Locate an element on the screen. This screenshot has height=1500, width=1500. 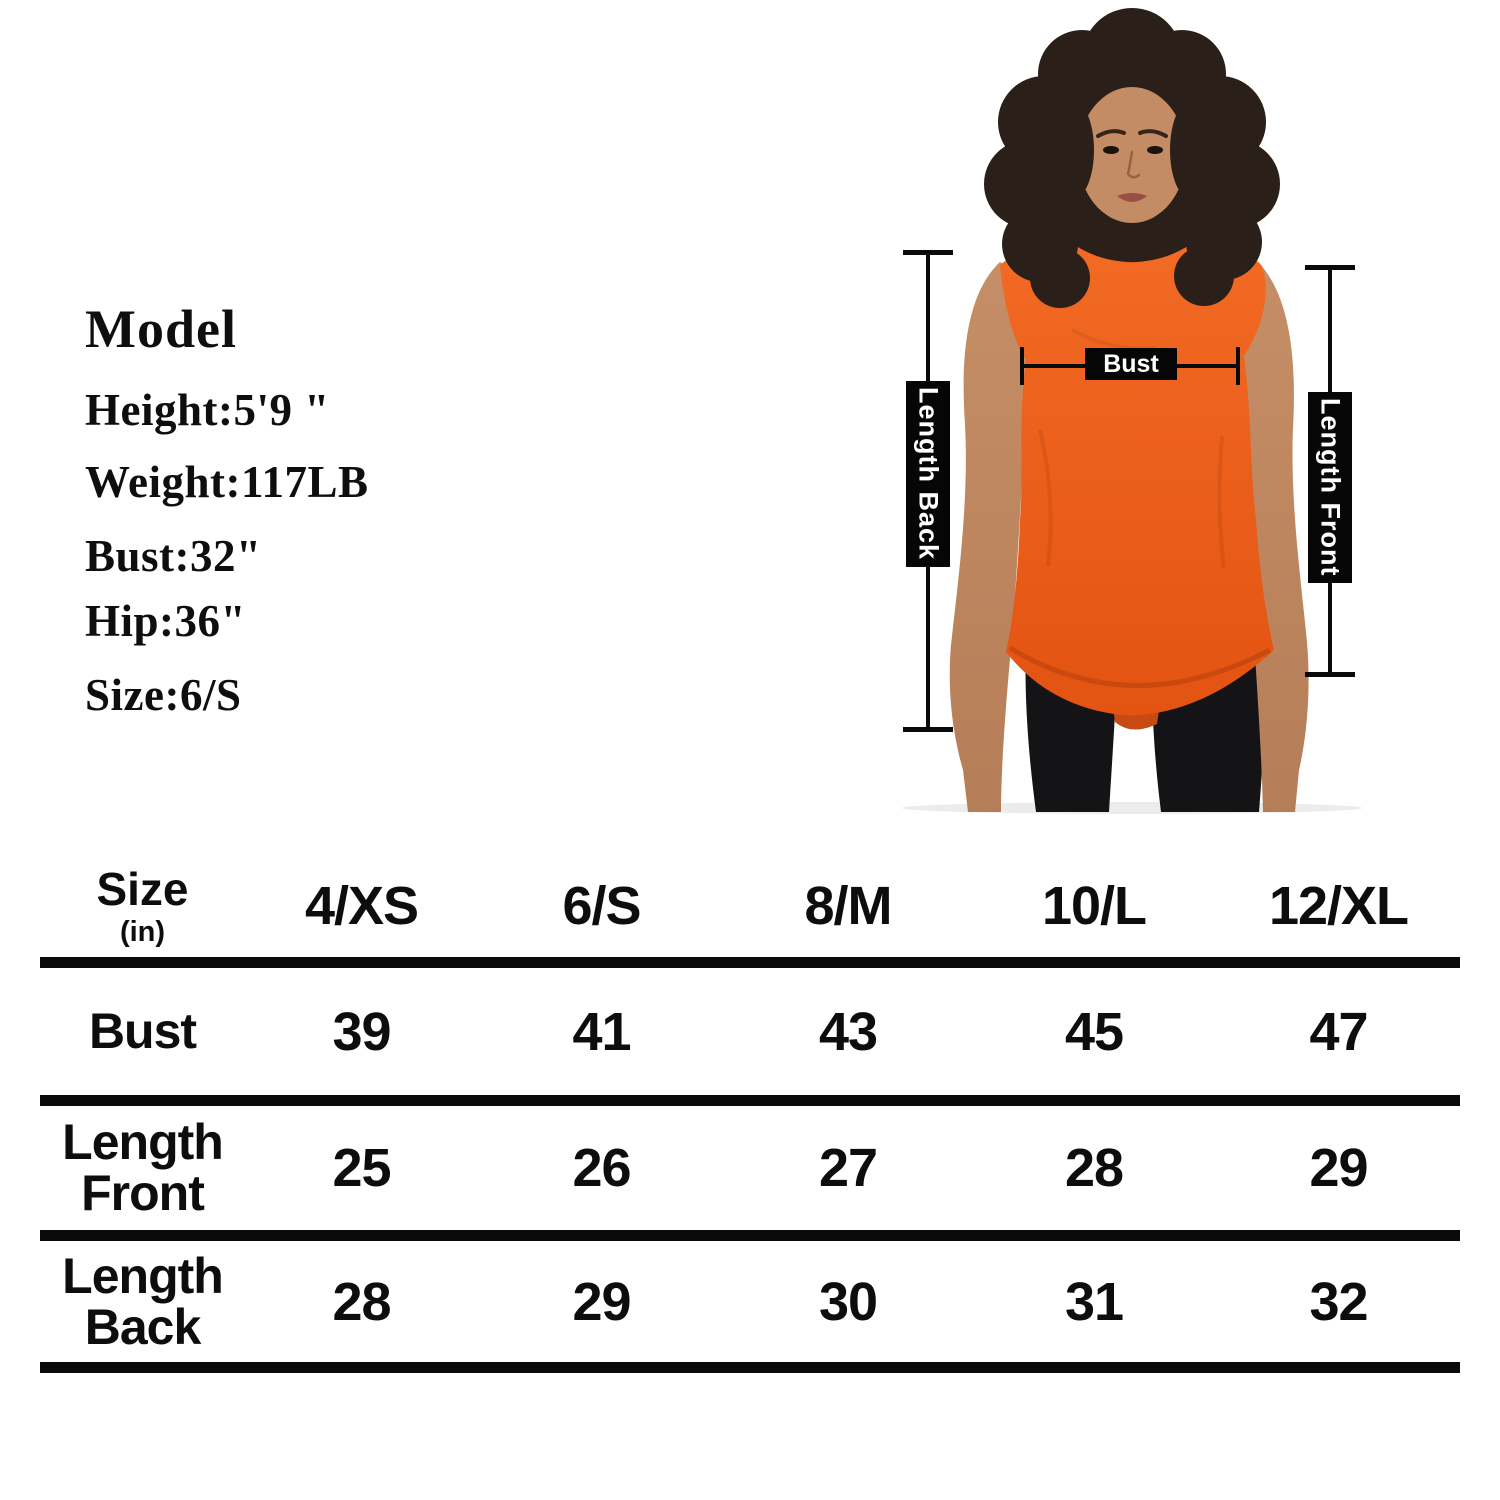
column-header-12xl: 12/XL is located at coordinates (1338, 906).